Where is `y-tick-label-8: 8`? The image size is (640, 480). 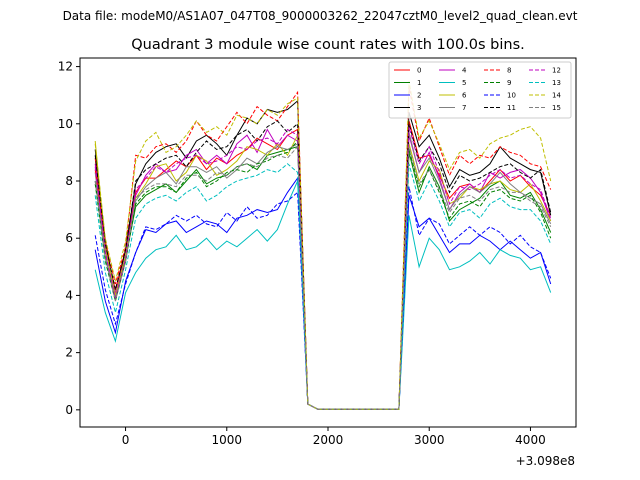 y-tick-label-8: 8 is located at coordinates (69, 181).